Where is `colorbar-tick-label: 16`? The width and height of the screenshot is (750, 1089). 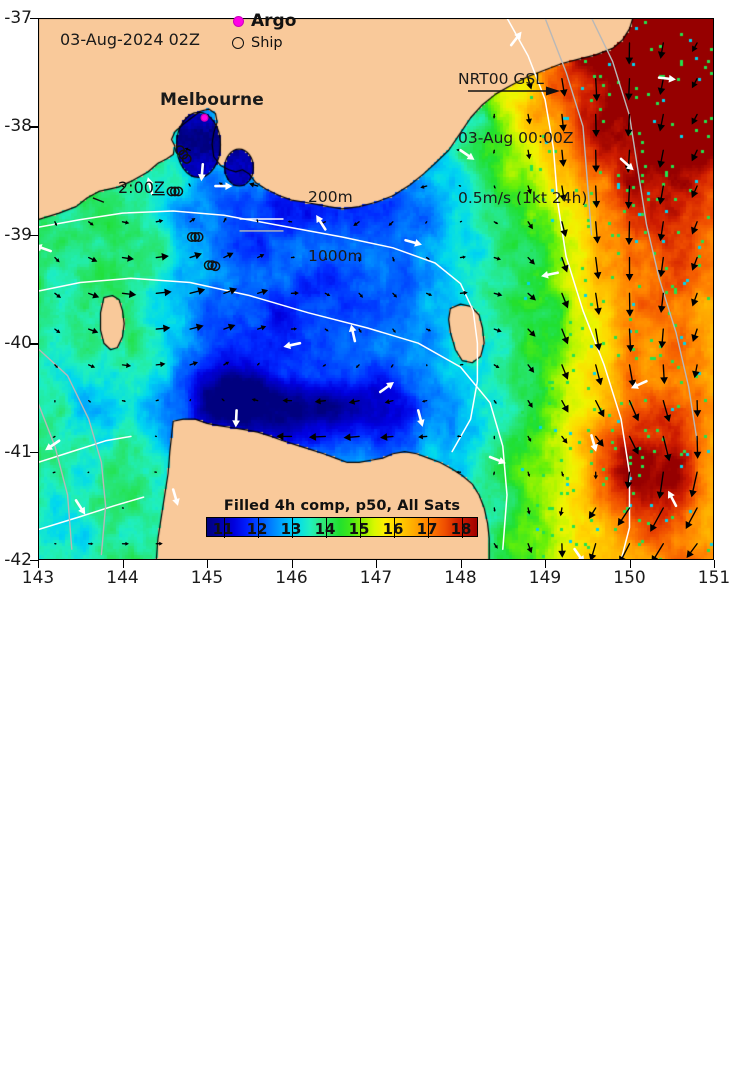
colorbar-tick-label: 16 is located at coordinates (393, 529).